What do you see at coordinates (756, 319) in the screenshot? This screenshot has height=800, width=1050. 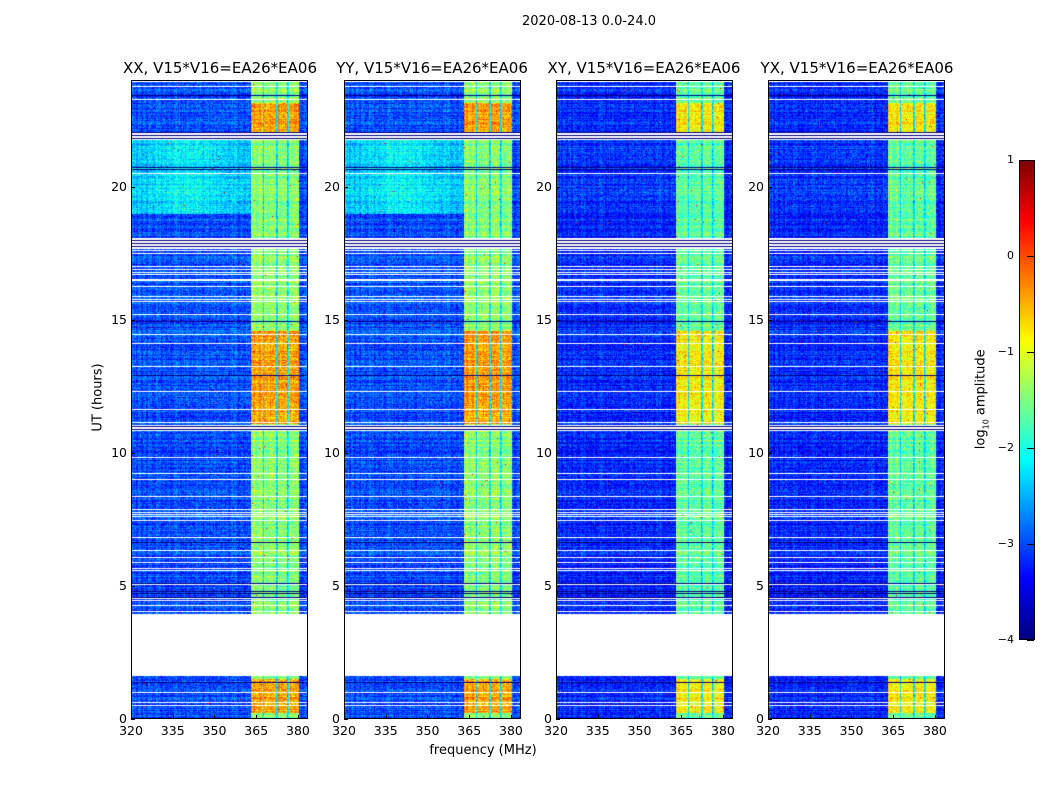 I see `y-tick-label-yx-15: 15` at bounding box center [756, 319].